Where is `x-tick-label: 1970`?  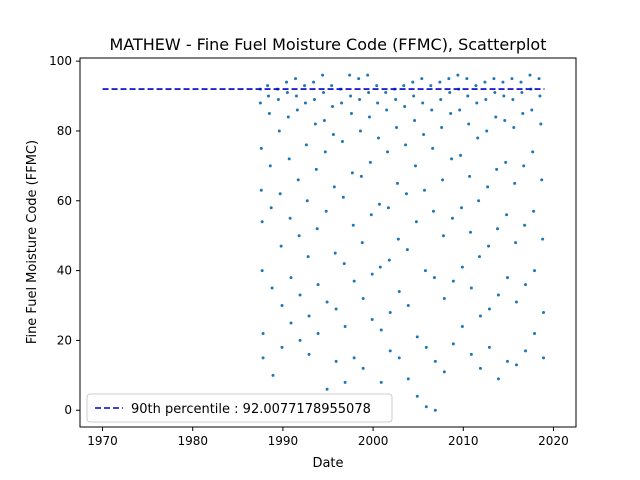 x-tick-label: 1970 is located at coordinates (102, 441).